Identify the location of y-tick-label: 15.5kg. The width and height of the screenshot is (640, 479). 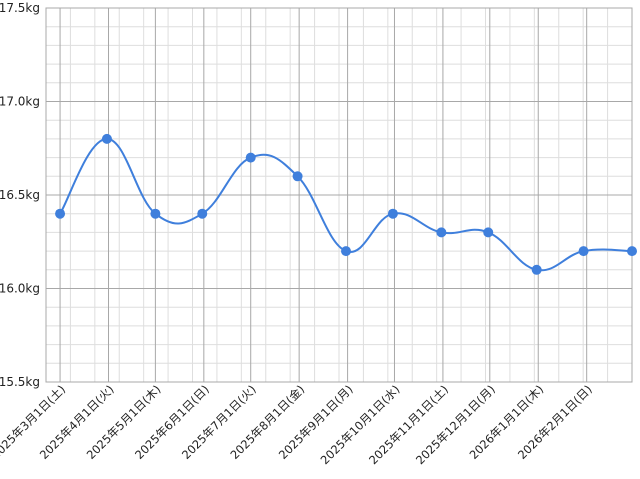
(20, 382).